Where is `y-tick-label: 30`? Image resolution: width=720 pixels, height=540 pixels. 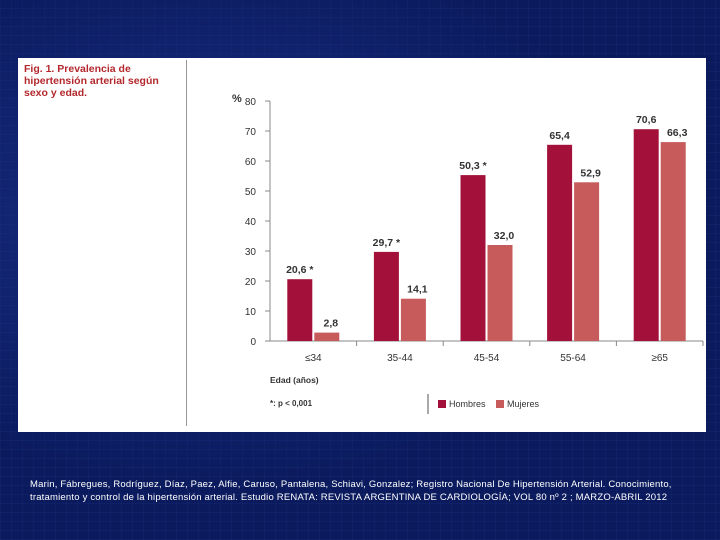
y-tick-label: 30 is located at coordinates (251, 252).